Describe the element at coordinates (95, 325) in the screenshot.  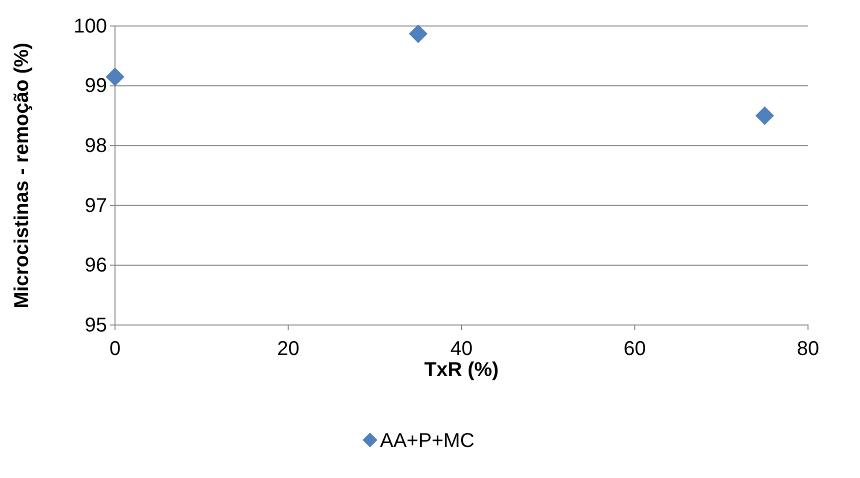
I see `y-tick-label: 95` at that location.